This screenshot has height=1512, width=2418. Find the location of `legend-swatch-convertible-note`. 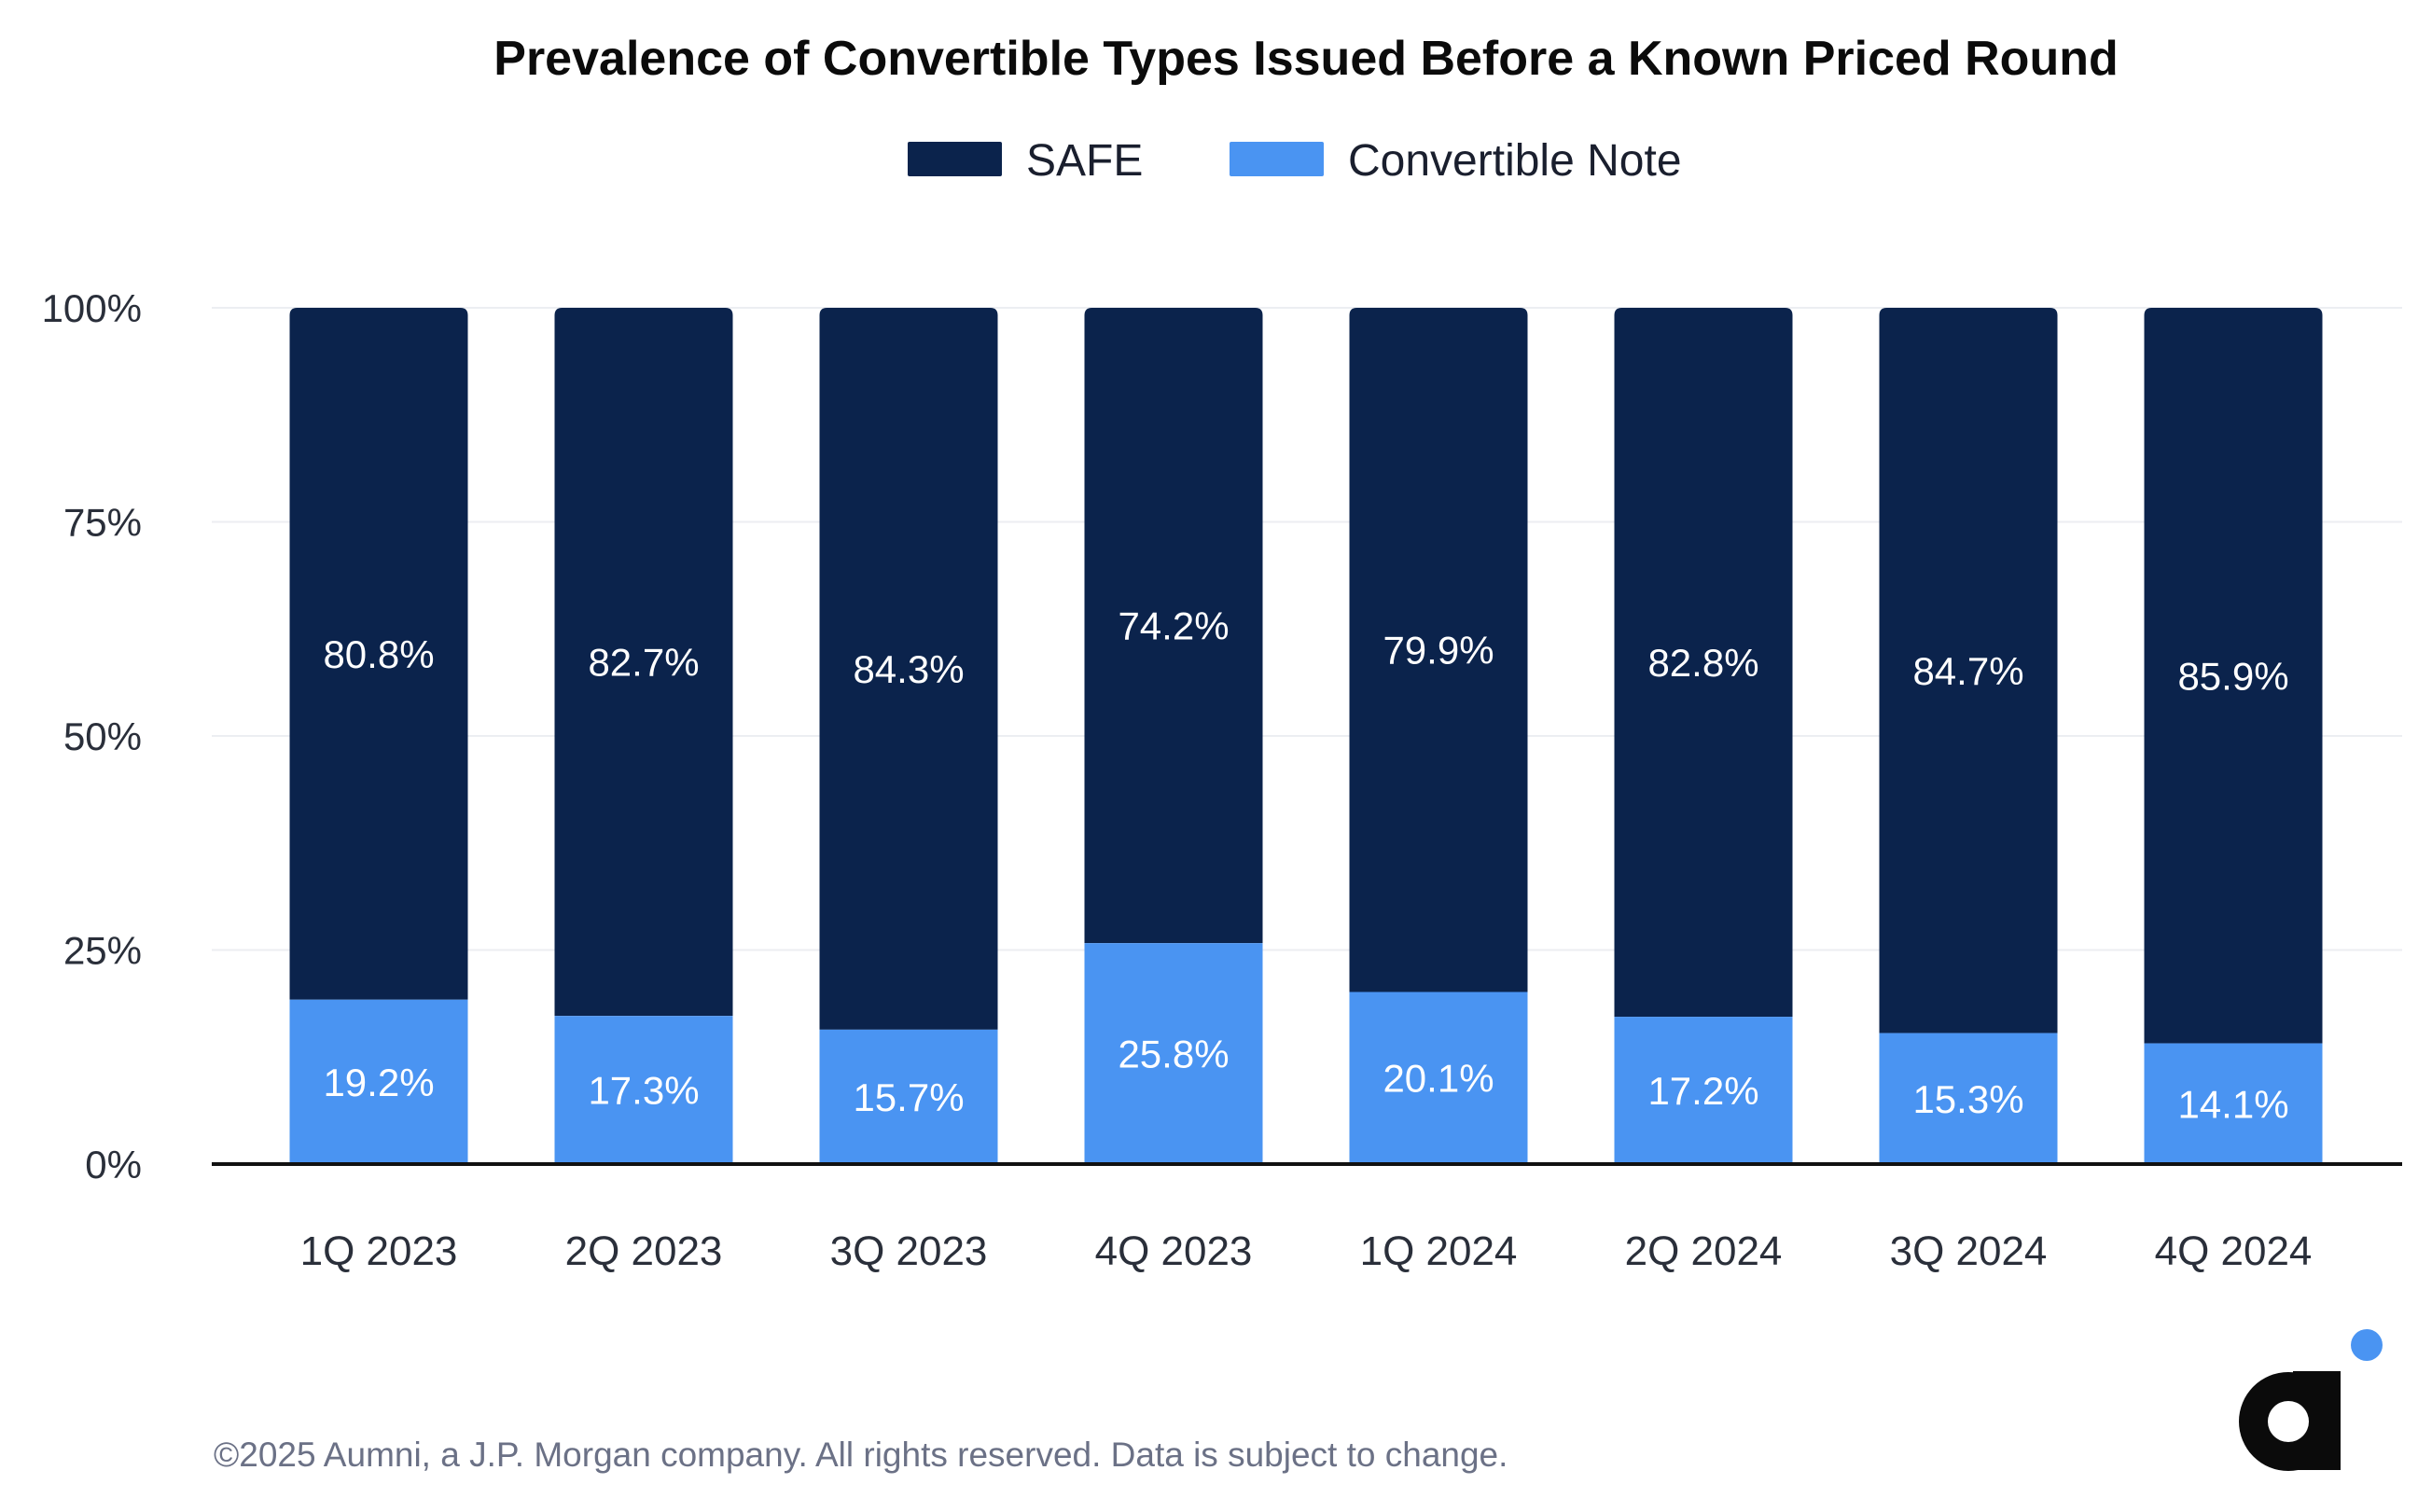

legend-swatch-convertible-note is located at coordinates (1277, 159).